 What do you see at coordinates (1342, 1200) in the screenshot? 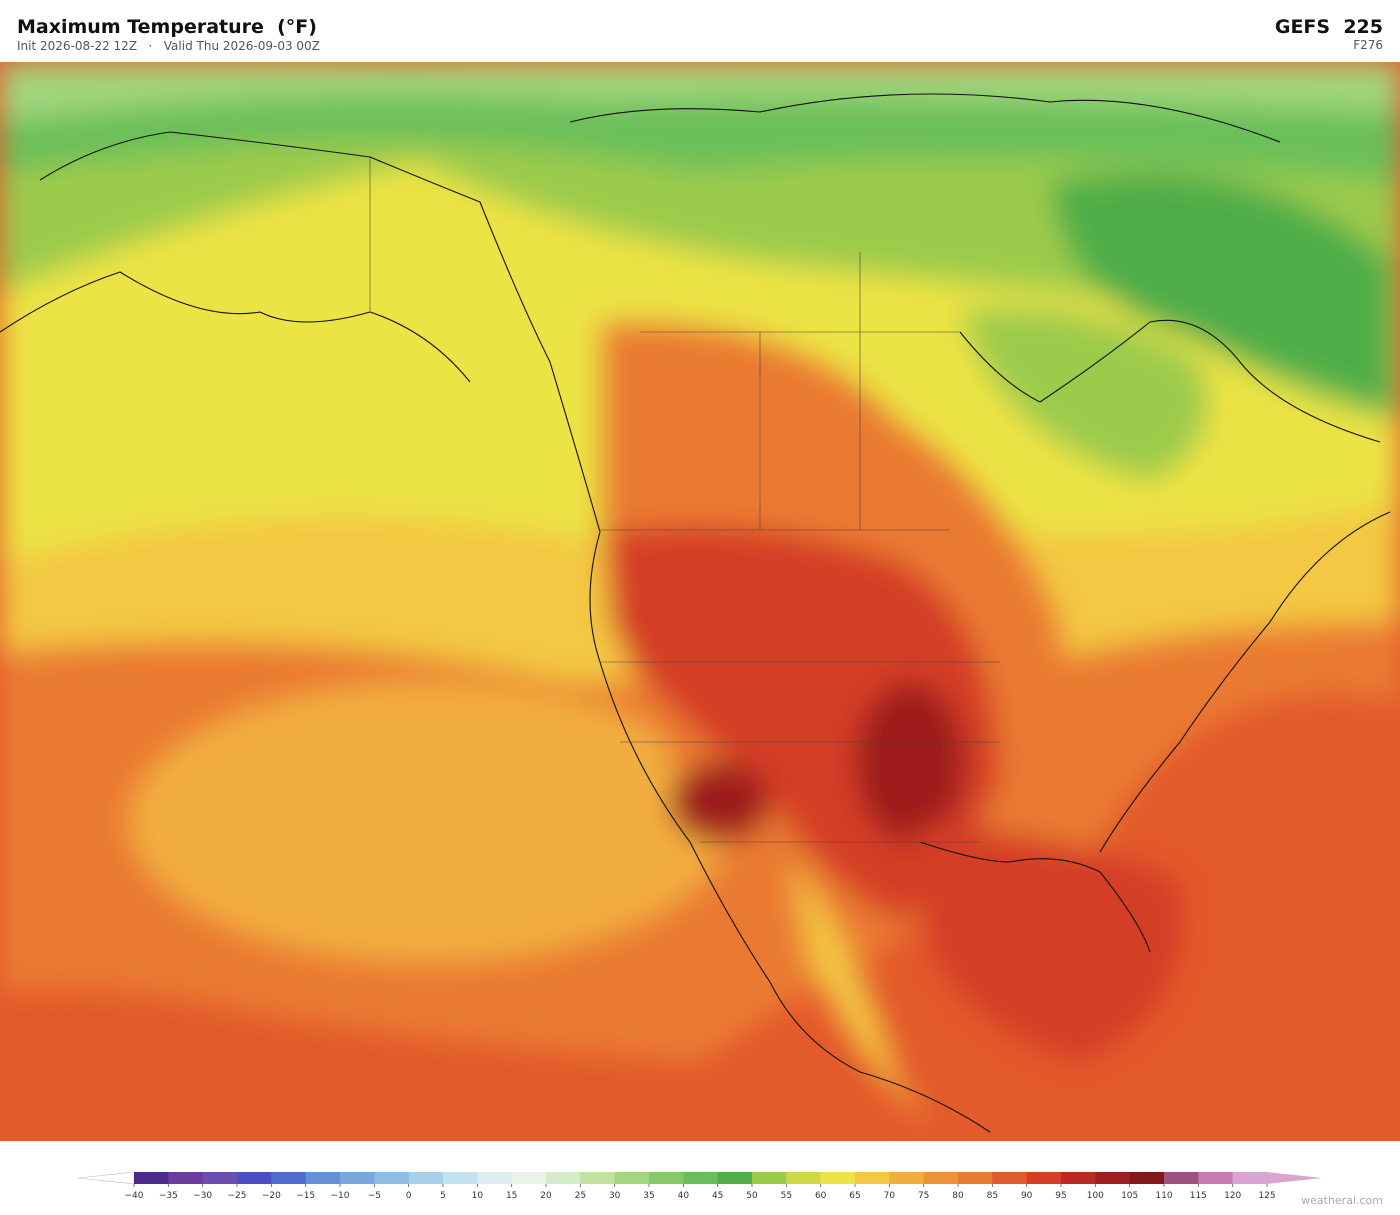
I see `credit: weatherai.com` at bounding box center [1342, 1200].